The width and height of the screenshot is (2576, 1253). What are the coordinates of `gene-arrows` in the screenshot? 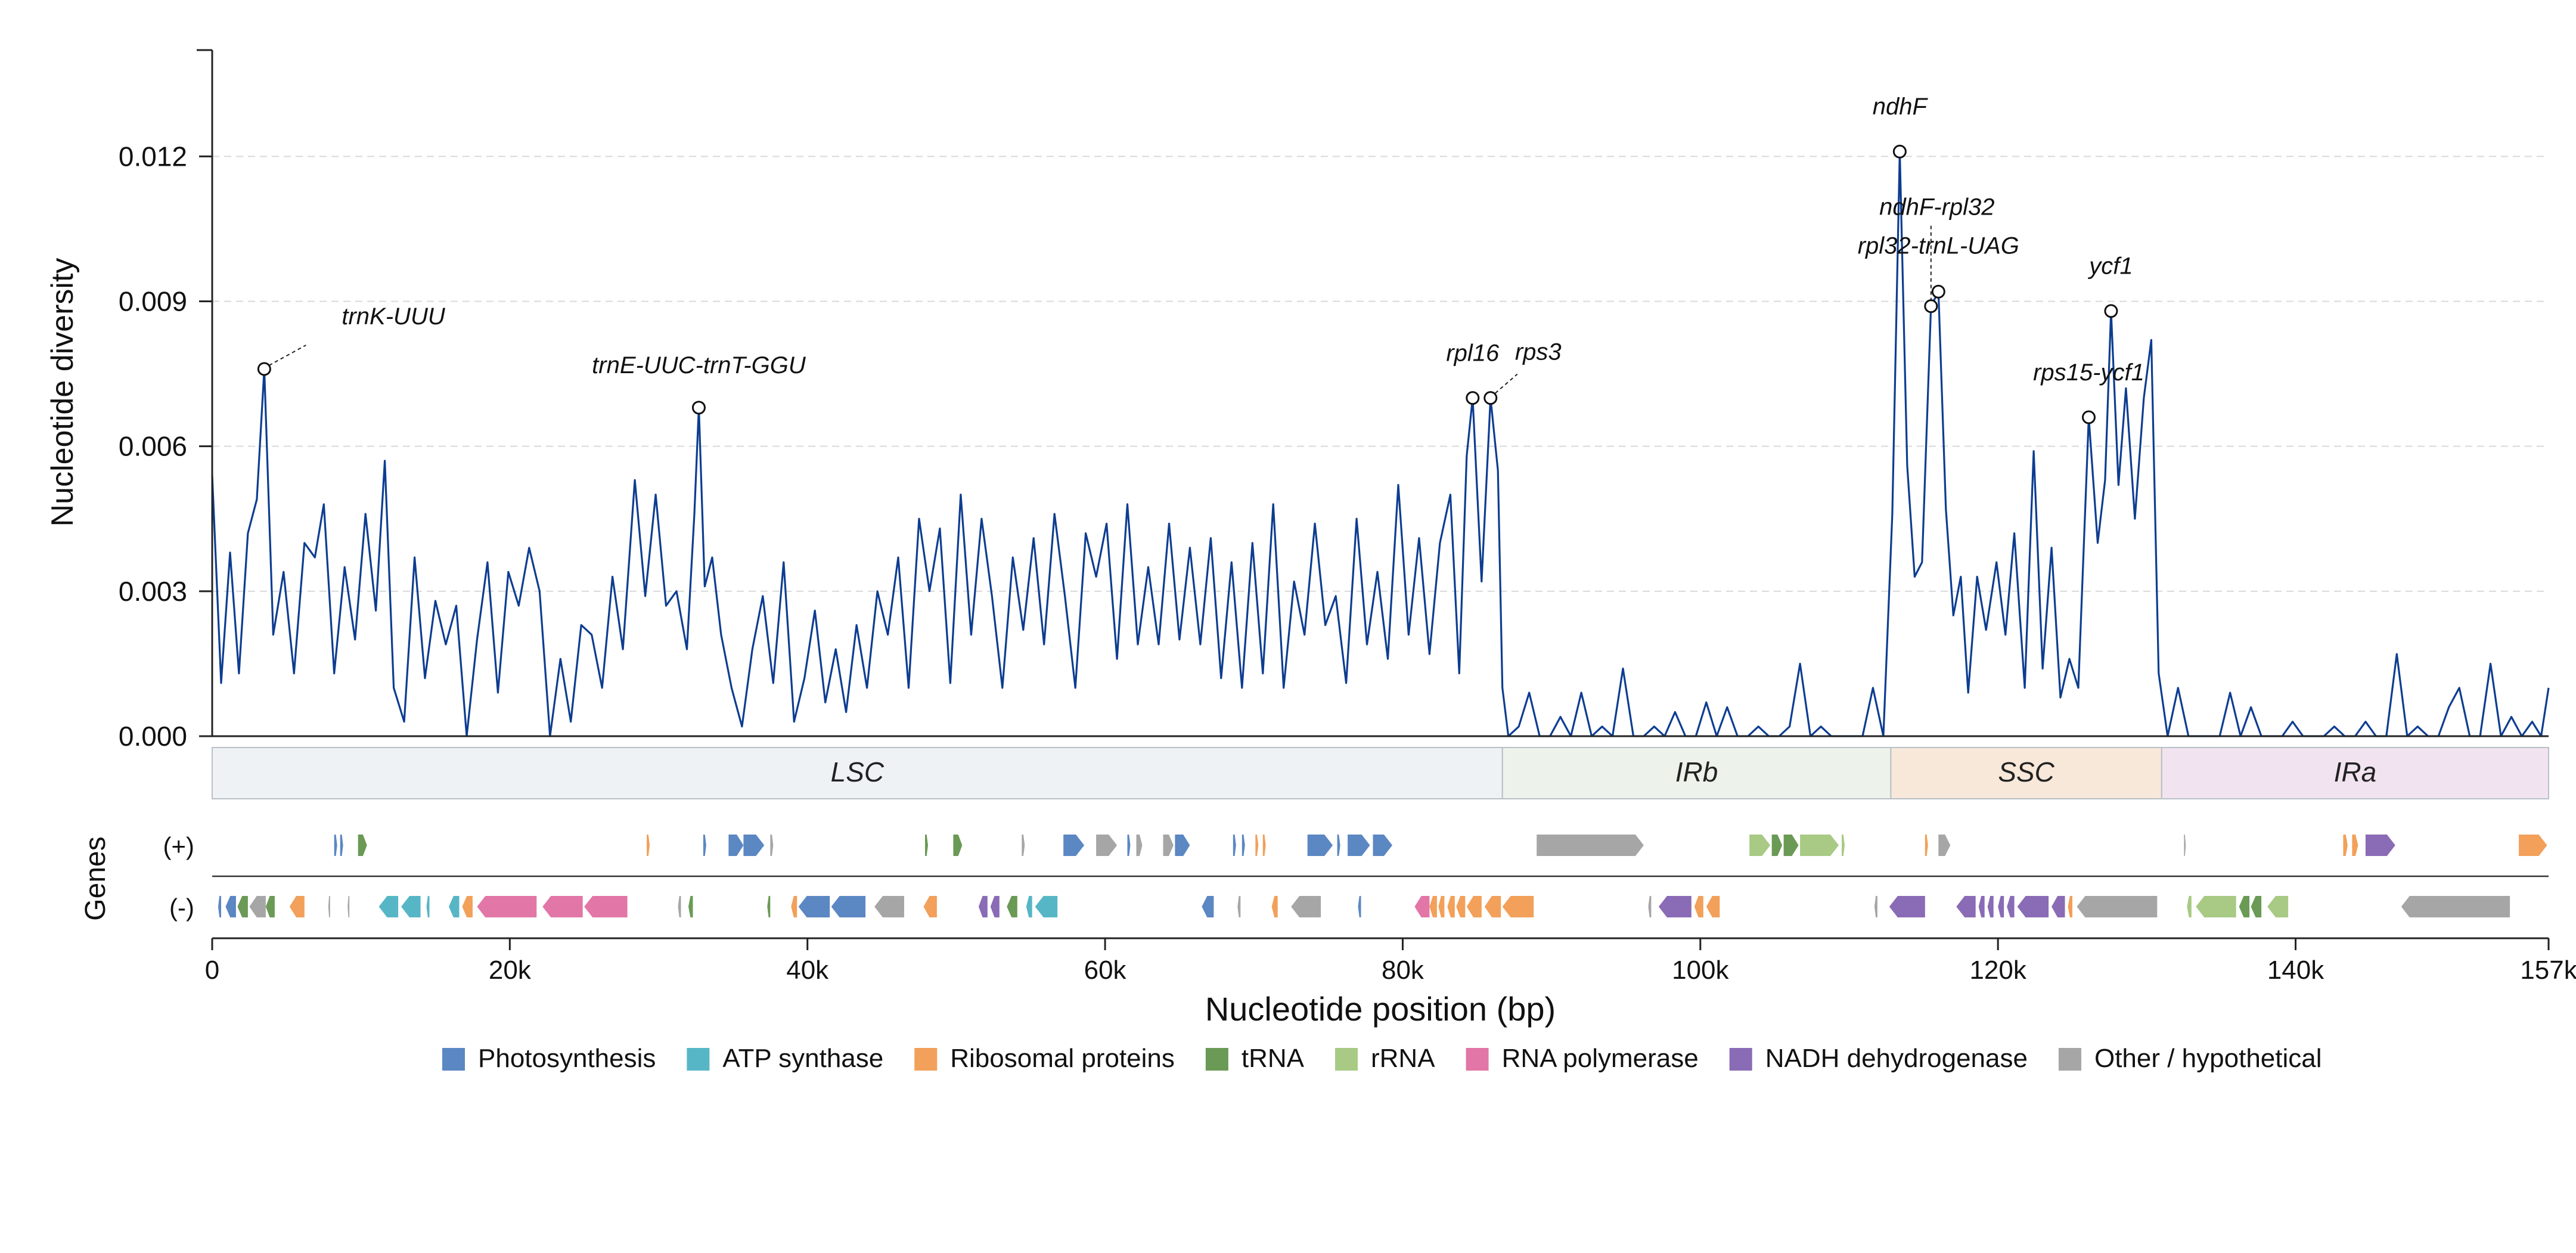 It's located at (1382, 876).